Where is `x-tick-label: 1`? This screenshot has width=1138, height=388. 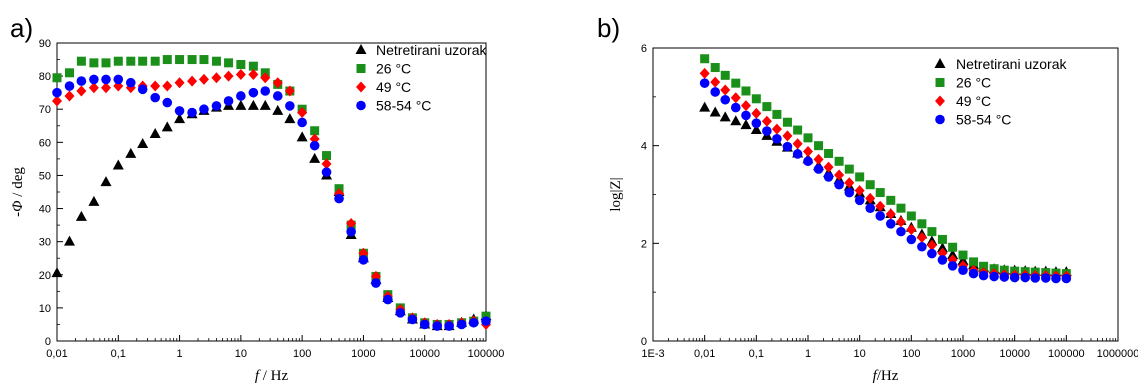
x-tick-label: 1 is located at coordinates (180, 354).